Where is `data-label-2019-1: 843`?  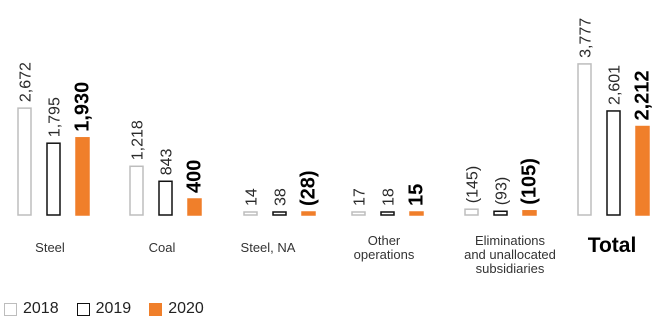 data-label-2019-1: 843 is located at coordinates (167, 161).